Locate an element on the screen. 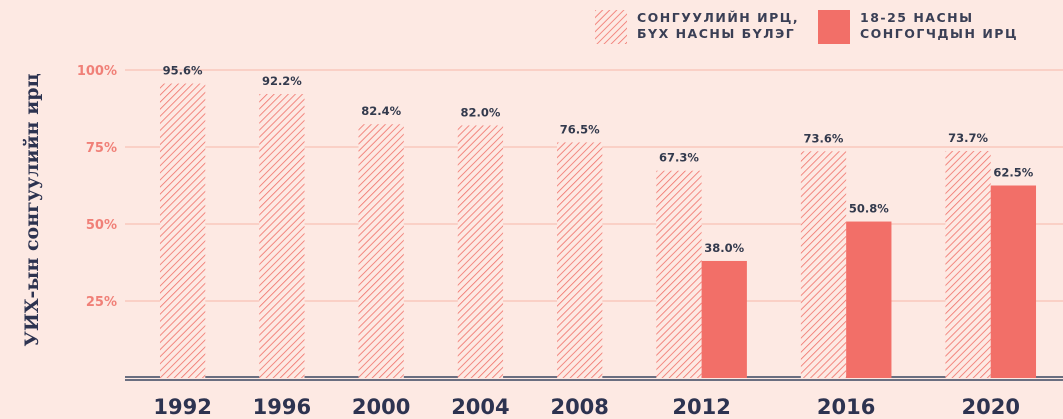 The image size is (1063, 419). y-axis-label: УИХ-ын сонгуулийн ирц is located at coordinates (32, 209).